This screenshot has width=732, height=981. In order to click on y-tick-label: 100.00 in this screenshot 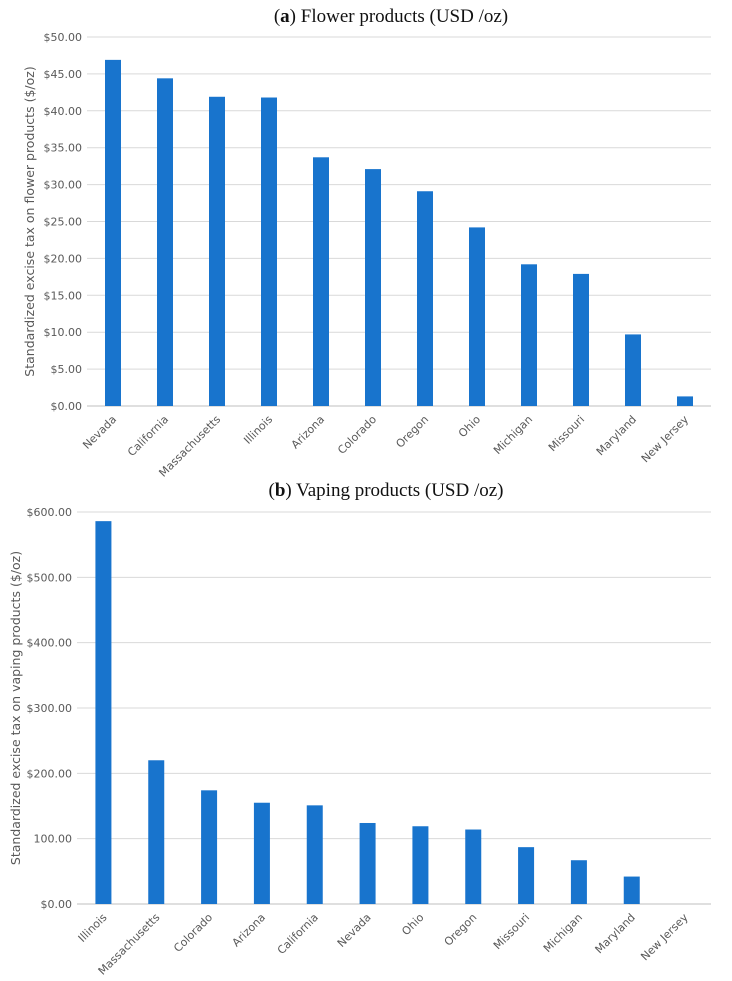, I will do `click(53, 839)`.